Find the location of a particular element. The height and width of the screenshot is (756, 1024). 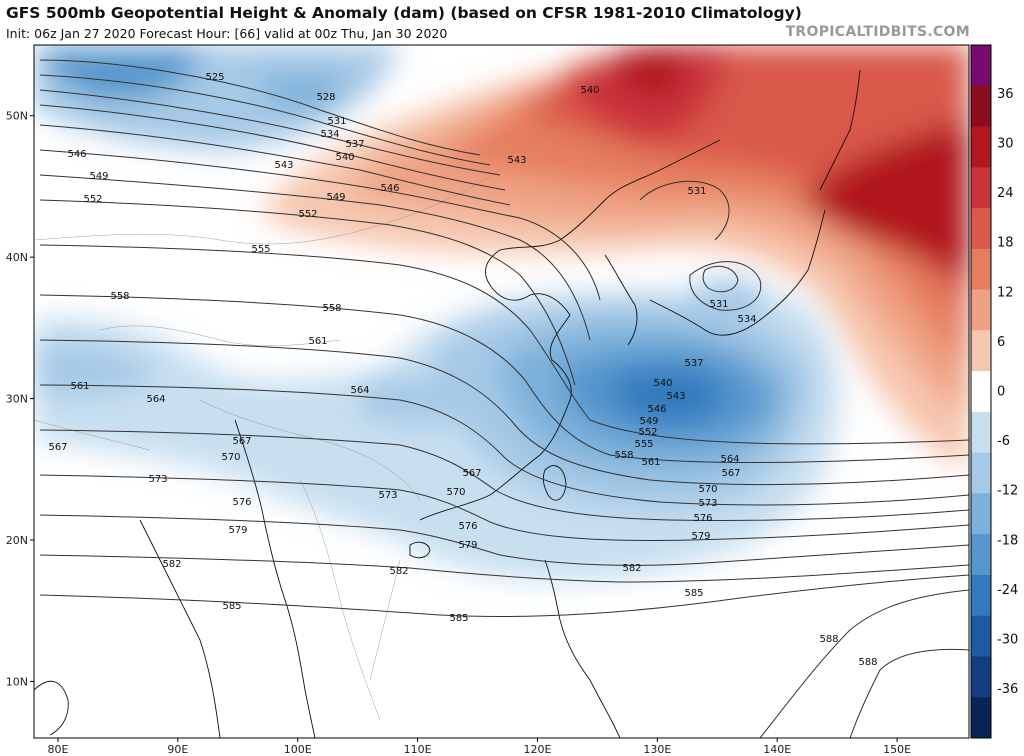

lat-label: 10N is located at coordinates (17, 681).